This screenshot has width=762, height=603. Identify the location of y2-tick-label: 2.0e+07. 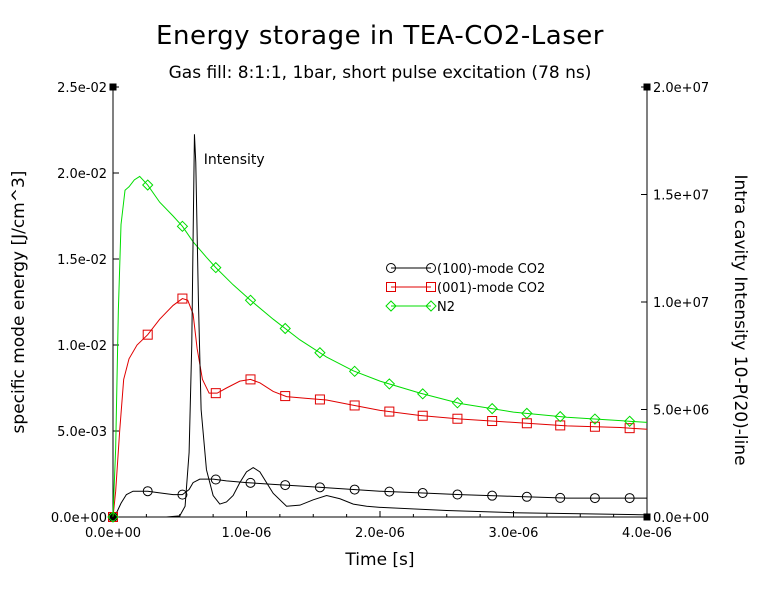
(681, 88).